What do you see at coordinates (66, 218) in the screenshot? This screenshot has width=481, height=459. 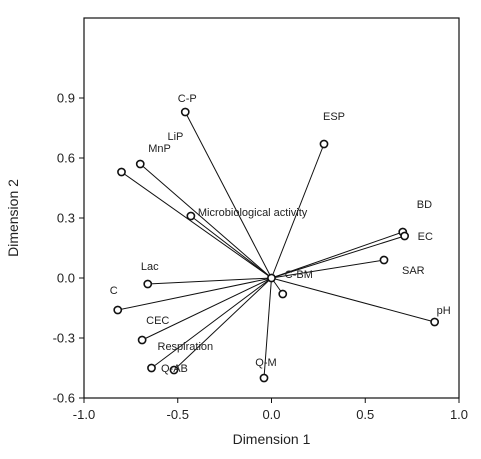 I see `y-tick-label: 0.3` at bounding box center [66, 218].